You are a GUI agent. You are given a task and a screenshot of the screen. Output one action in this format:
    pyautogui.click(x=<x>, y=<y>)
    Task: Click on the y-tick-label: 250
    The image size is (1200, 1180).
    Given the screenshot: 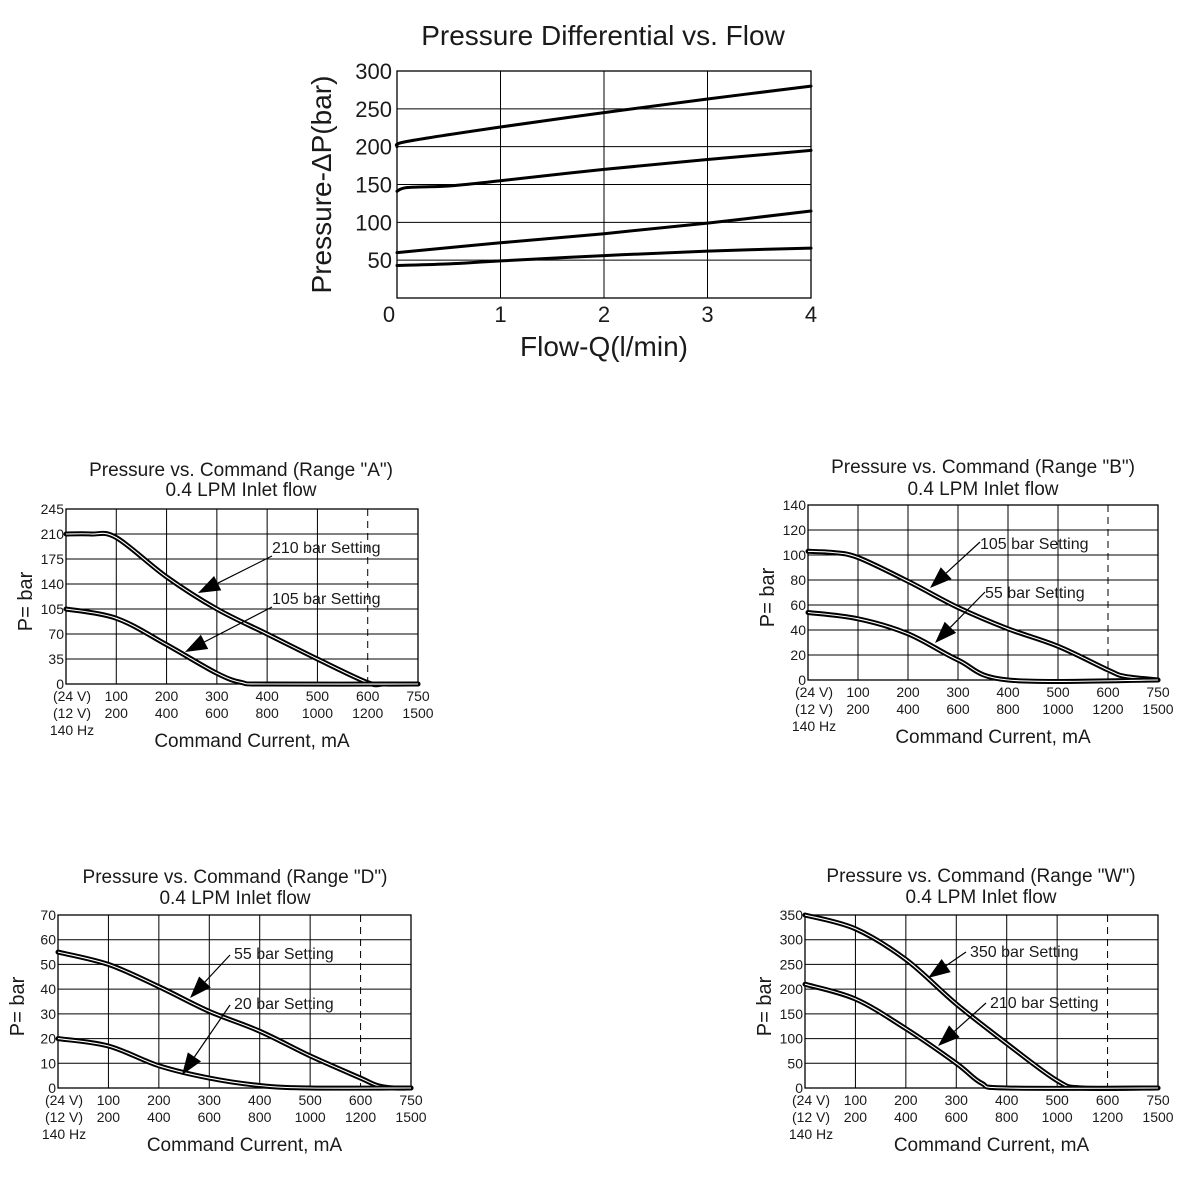 What is the action you would take?
    pyautogui.click(x=373, y=109)
    